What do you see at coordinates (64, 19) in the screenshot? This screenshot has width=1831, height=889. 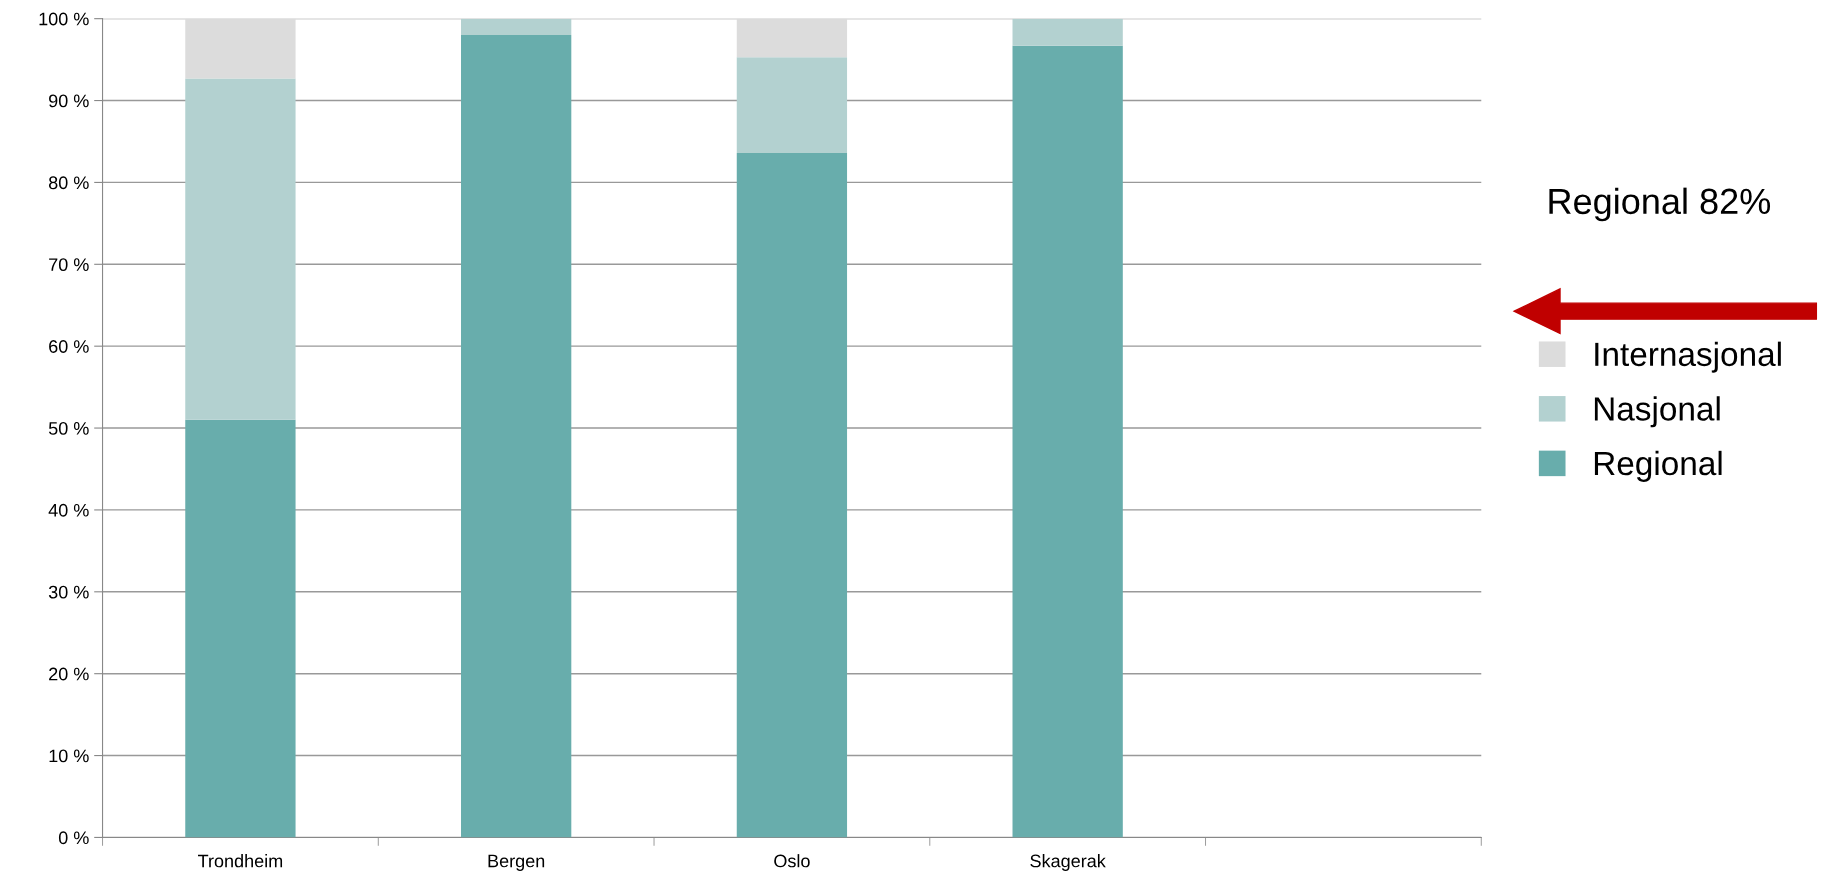 I see `y-tick-label: 100 %` at bounding box center [64, 19].